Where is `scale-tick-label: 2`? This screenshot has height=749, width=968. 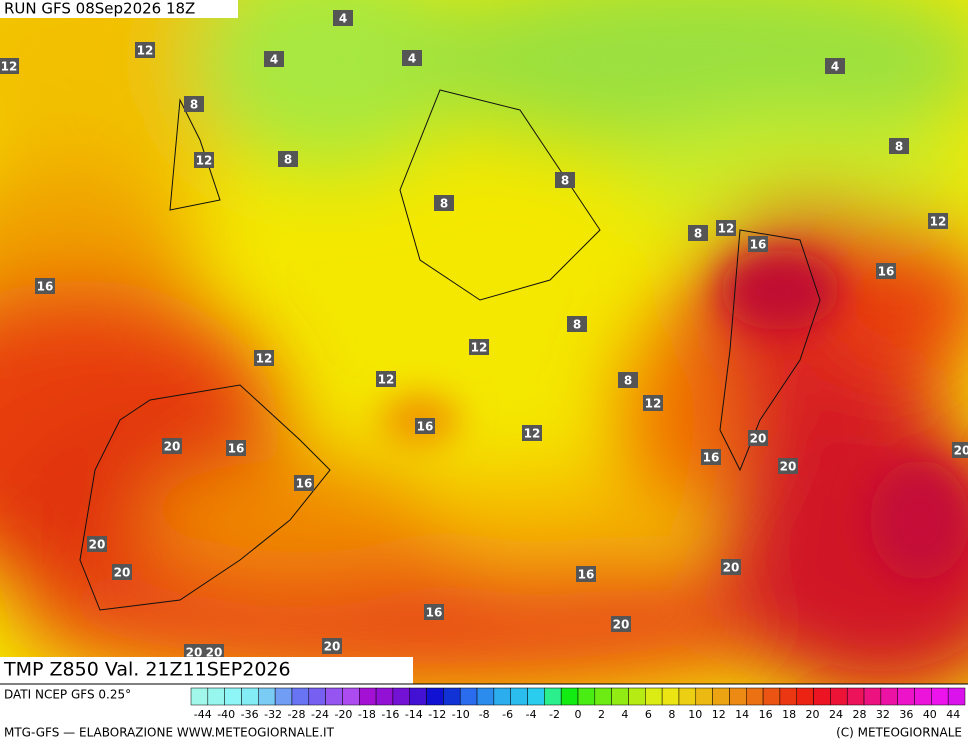 scale-tick-label: 2 is located at coordinates (601, 714).